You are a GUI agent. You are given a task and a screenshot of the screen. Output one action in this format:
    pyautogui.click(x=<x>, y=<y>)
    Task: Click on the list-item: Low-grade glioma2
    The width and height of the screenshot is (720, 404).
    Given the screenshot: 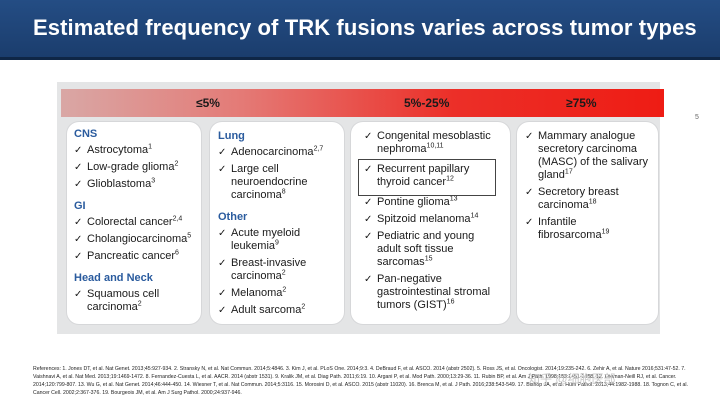 What is the action you would take?
    pyautogui.click(x=136, y=167)
    